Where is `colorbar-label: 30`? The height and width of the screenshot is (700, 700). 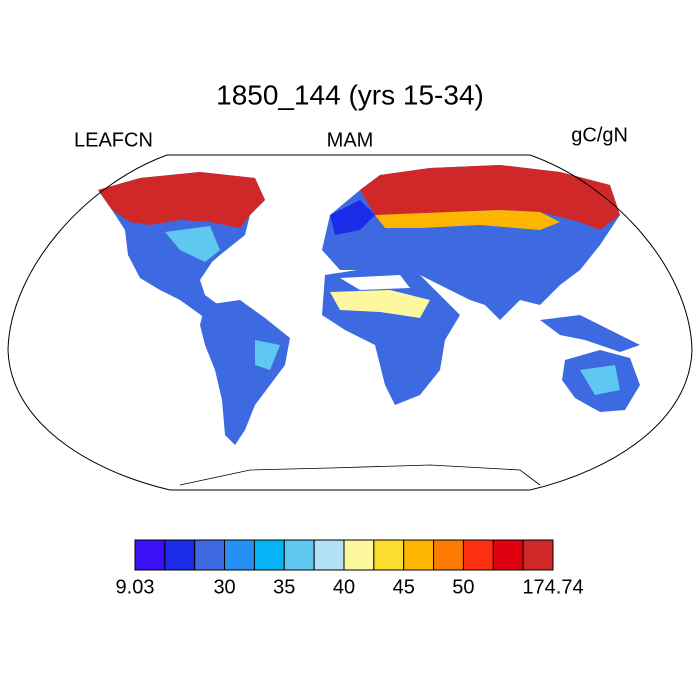
colorbar-label: 30 is located at coordinates (224, 587).